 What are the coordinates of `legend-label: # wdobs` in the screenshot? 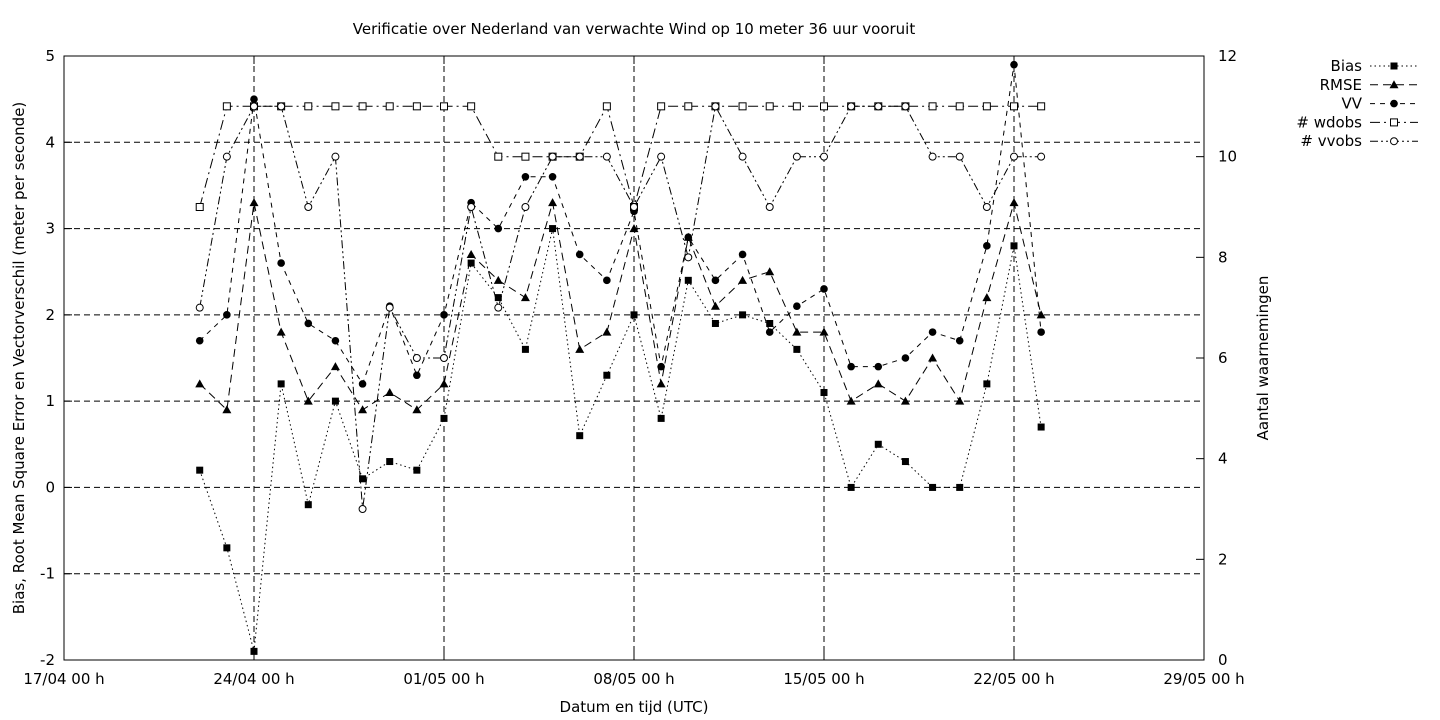 It's located at (1329, 122).